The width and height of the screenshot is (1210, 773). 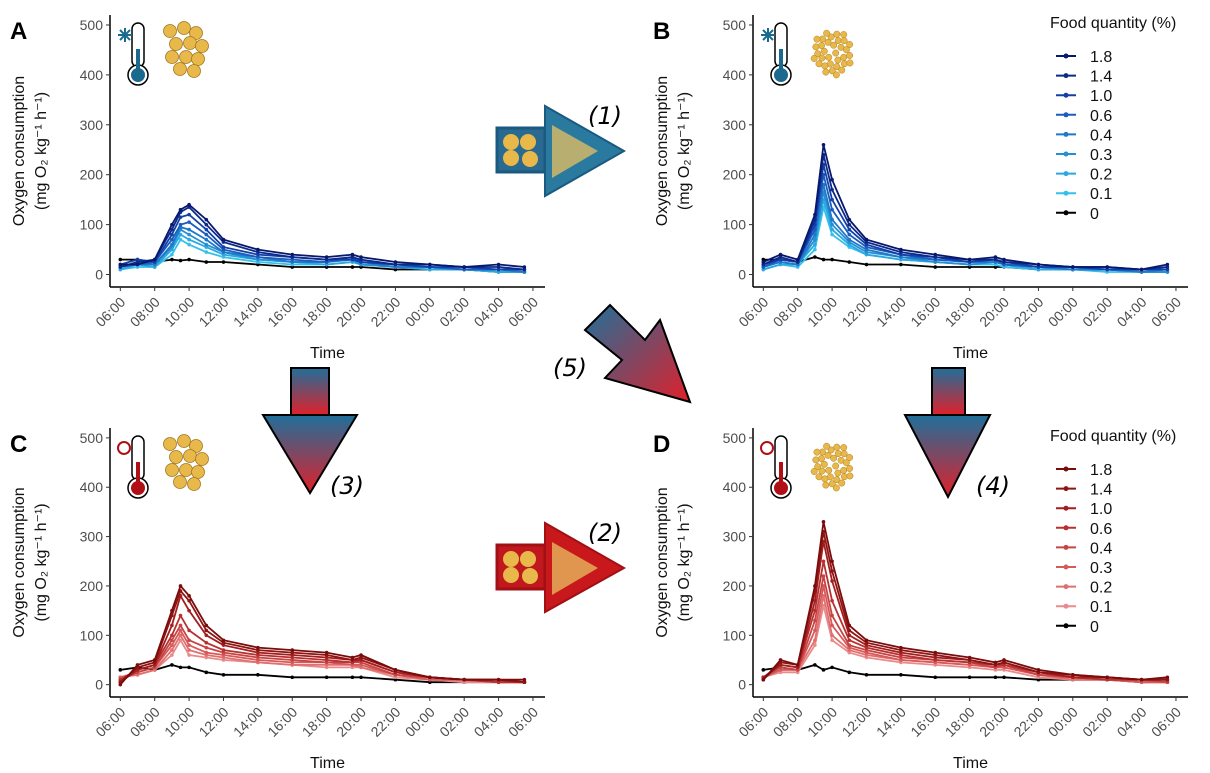 What do you see at coordinates (1101, 57) in the screenshot?
I see `legend-label: 1.8` at bounding box center [1101, 57].